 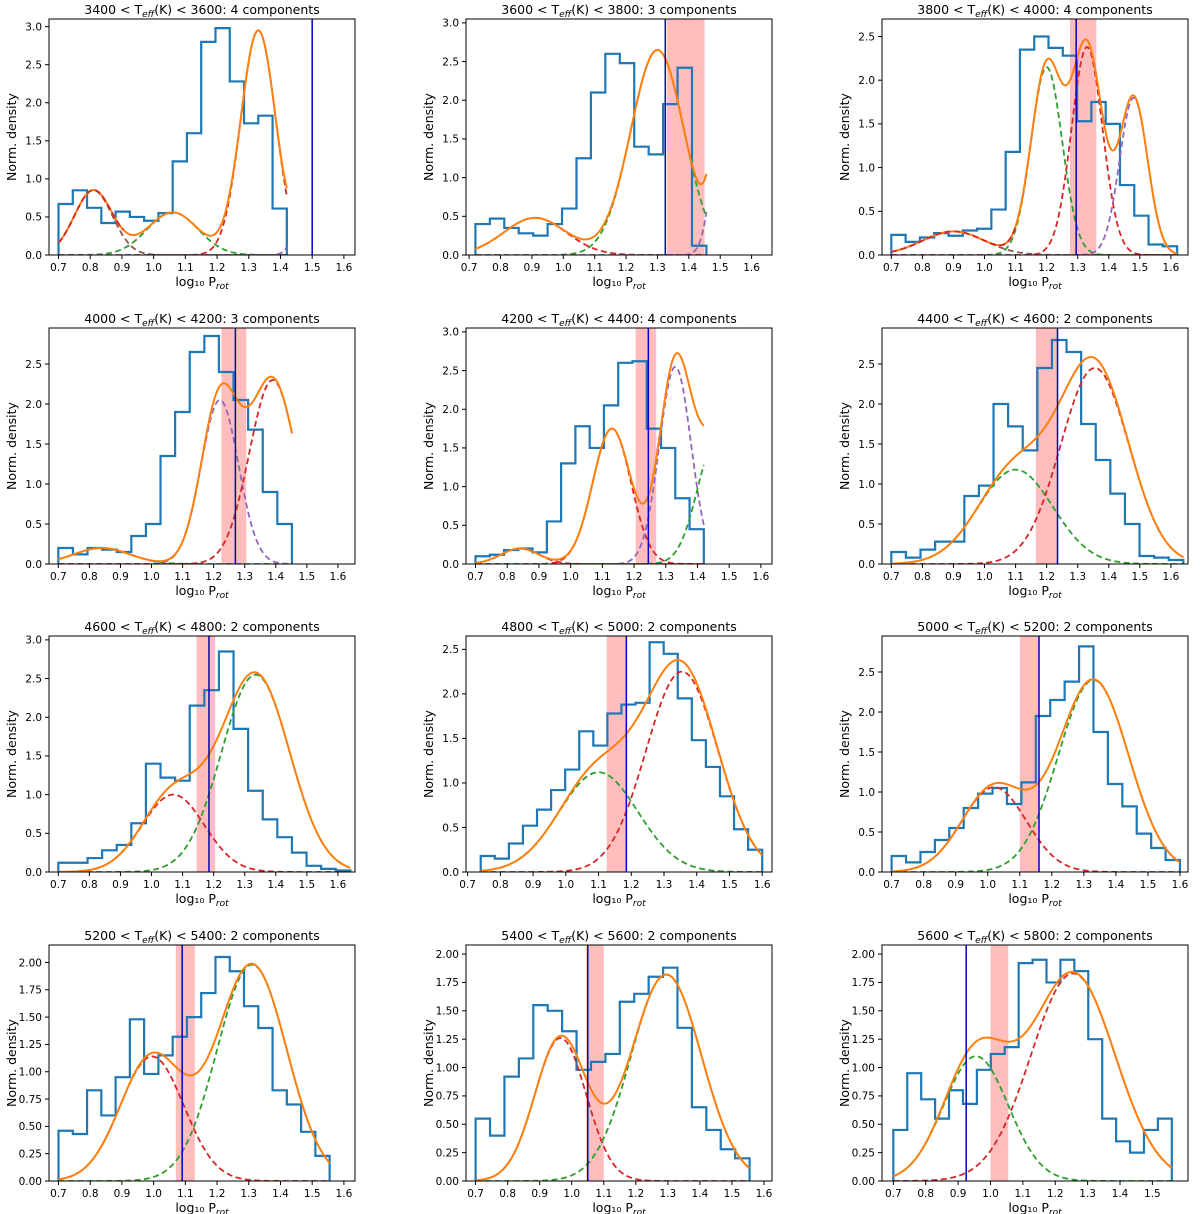 What do you see at coordinates (866, 753) in the screenshot?
I see `y-tick-label: 1.5` at bounding box center [866, 753].